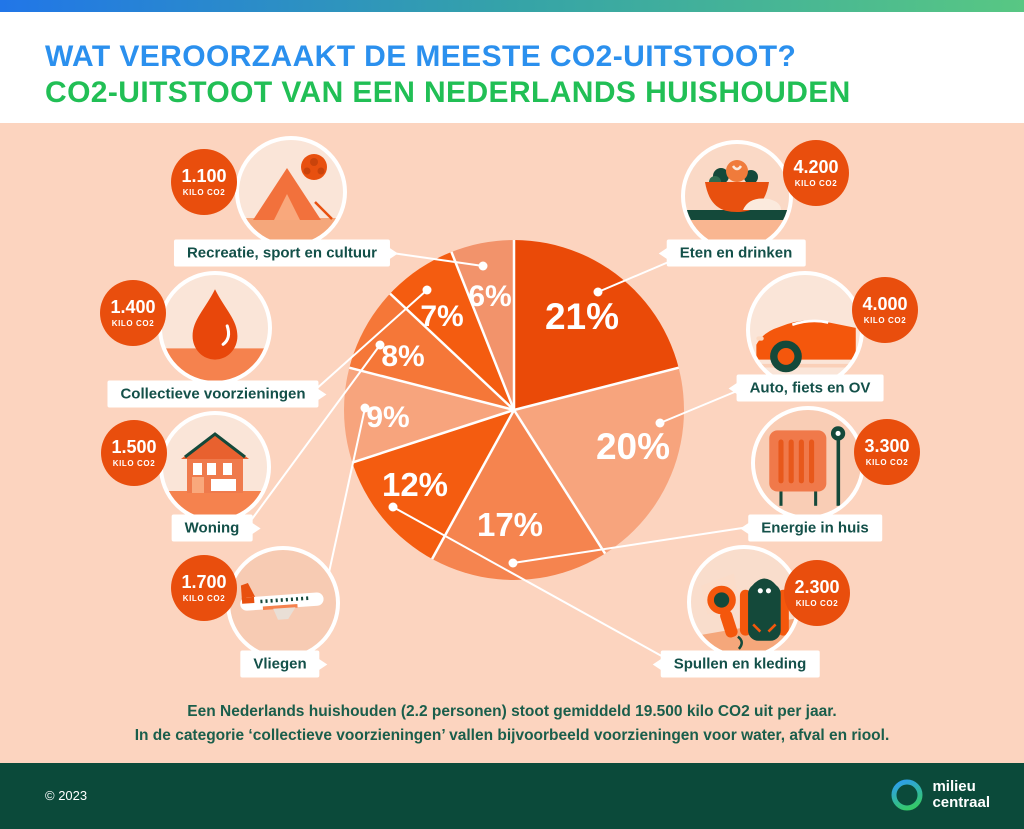 The height and width of the screenshot is (829, 1024). Describe the element at coordinates (811, 528) in the screenshot. I see `category-label-energie: Energie in huis` at that location.